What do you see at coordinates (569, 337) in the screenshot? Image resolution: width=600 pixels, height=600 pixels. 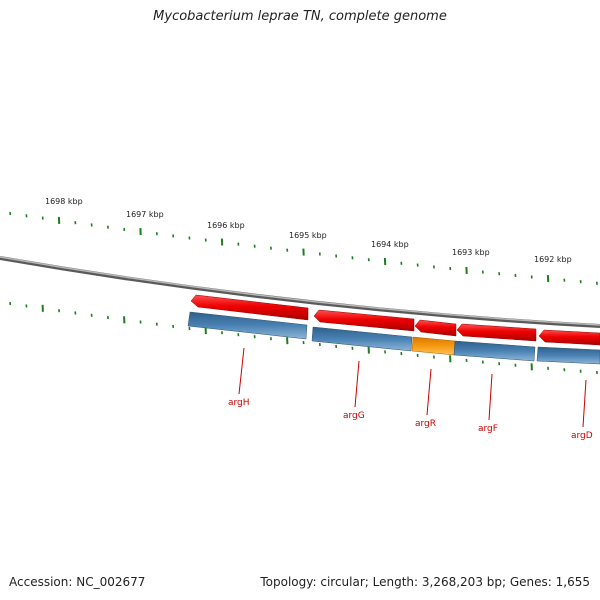 I see `arrow-argD` at bounding box center [569, 337].